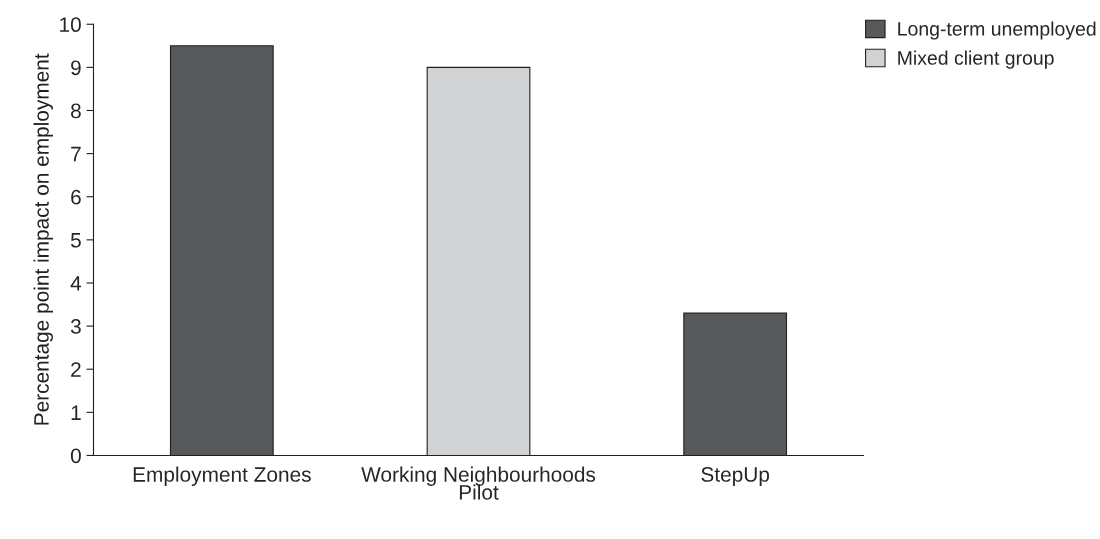 The width and height of the screenshot is (1100, 539). What do you see at coordinates (735, 476) in the screenshot?
I see `x-tick-label: StepUp` at bounding box center [735, 476].